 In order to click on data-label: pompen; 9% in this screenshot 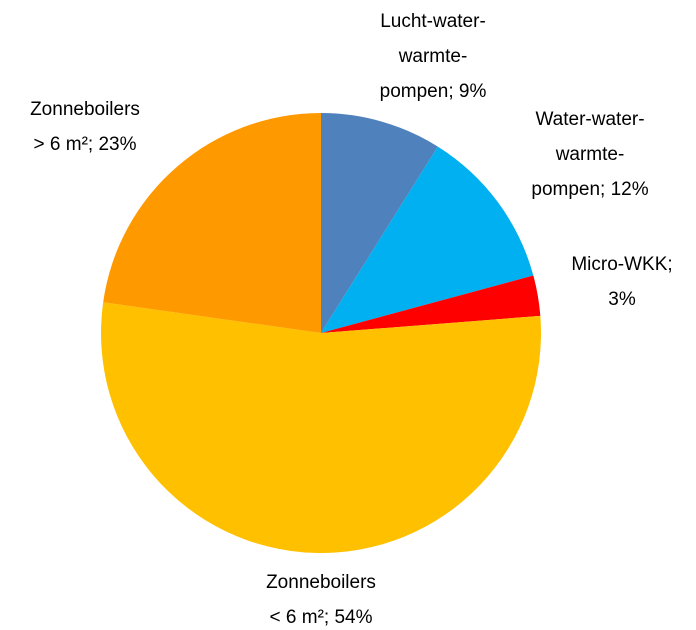, I will do `click(433, 91)`.